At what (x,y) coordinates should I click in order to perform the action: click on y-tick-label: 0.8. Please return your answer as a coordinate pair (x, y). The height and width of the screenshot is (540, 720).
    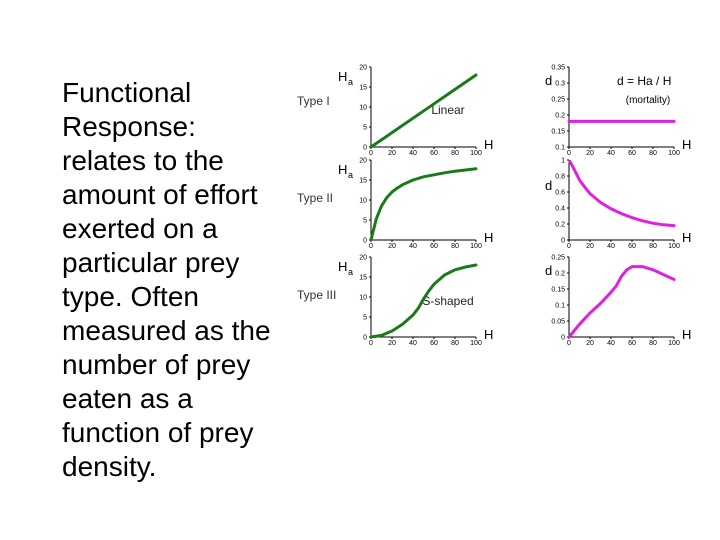
    Looking at the image, I should click on (560, 177).